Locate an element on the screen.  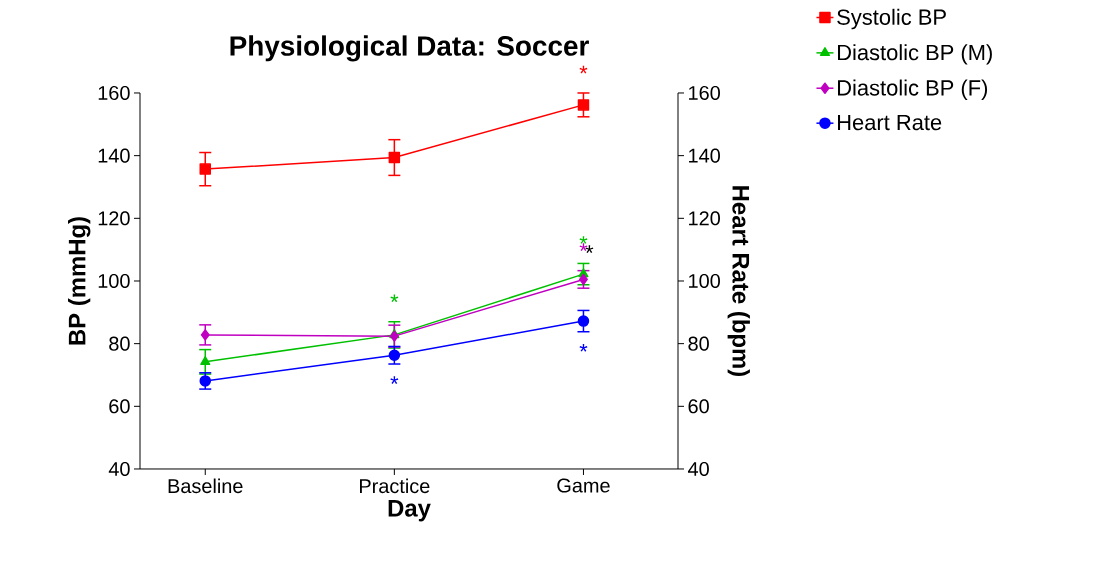
y-tick-label: 100 is located at coordinates (114, 281).